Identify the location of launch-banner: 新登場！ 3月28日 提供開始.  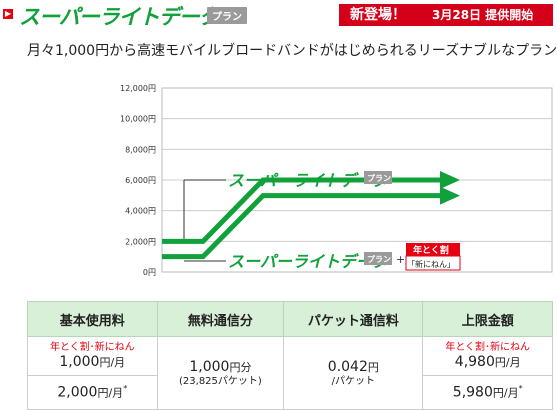
(446, 15).